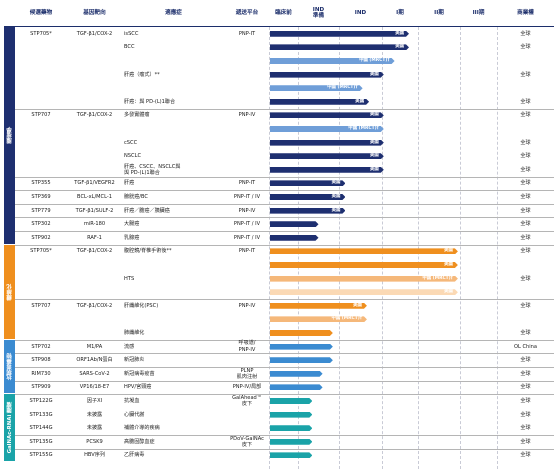 This screenshot has width=554, height=469. What do you see at coordinates (132, 400) in the screenshot?
I see `indication-cell: 抗凝血` at bounding box center [132, 400].